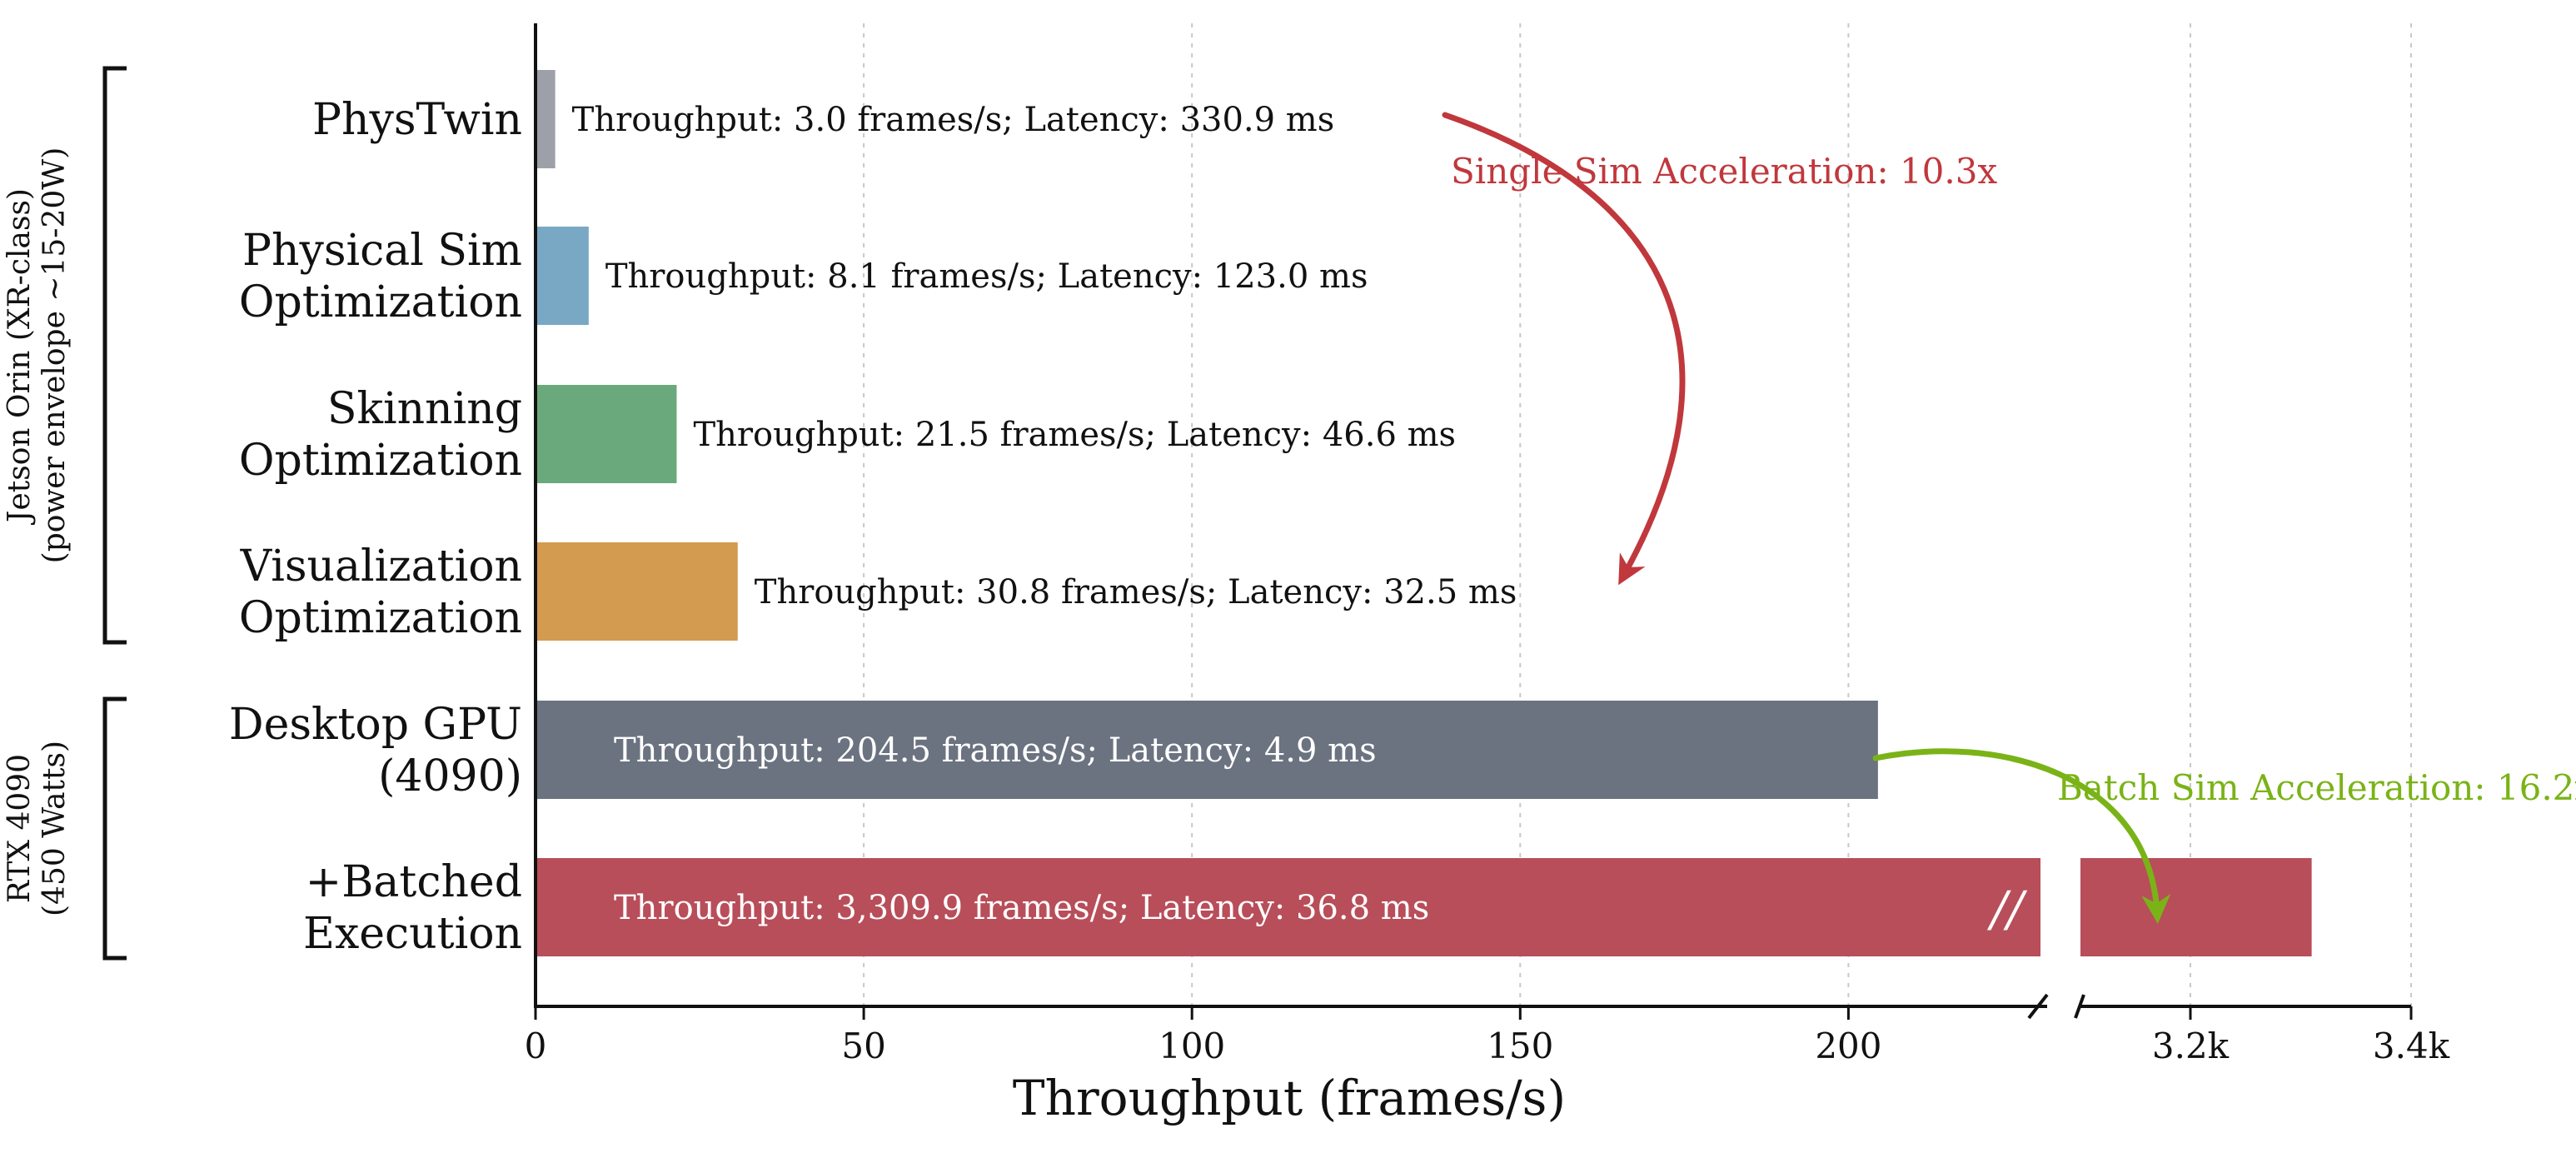  Describe the element at coordinates (424, 409) in the screenshot. I see `category-label: Skinning` at that location.